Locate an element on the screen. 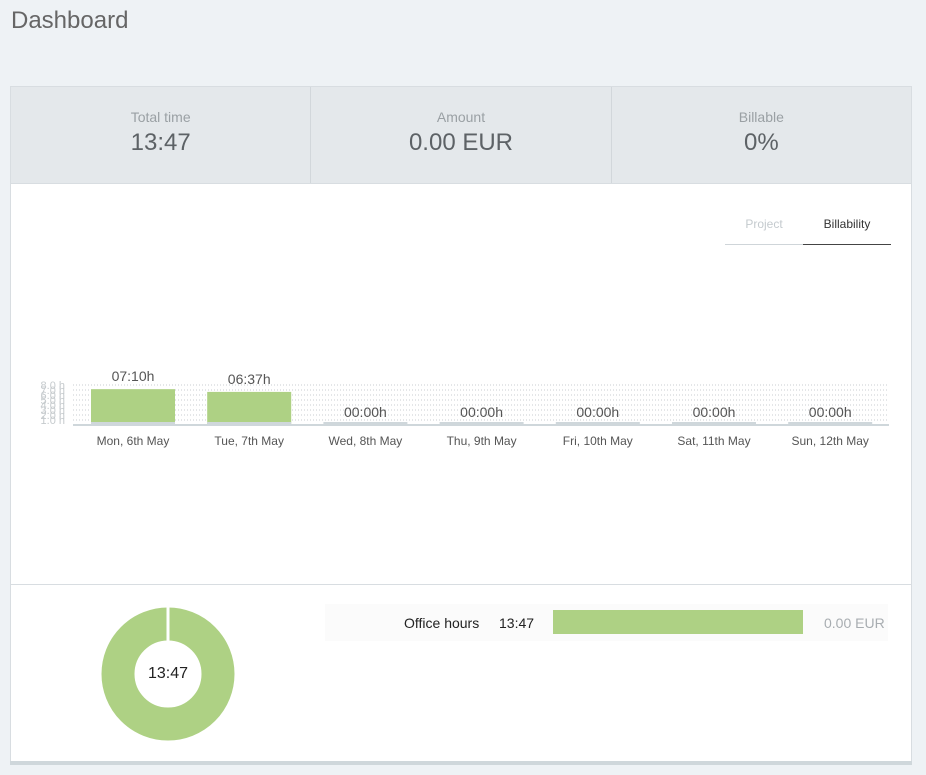  chart-tabs: Project Billability is located at coordinates (808, 224).